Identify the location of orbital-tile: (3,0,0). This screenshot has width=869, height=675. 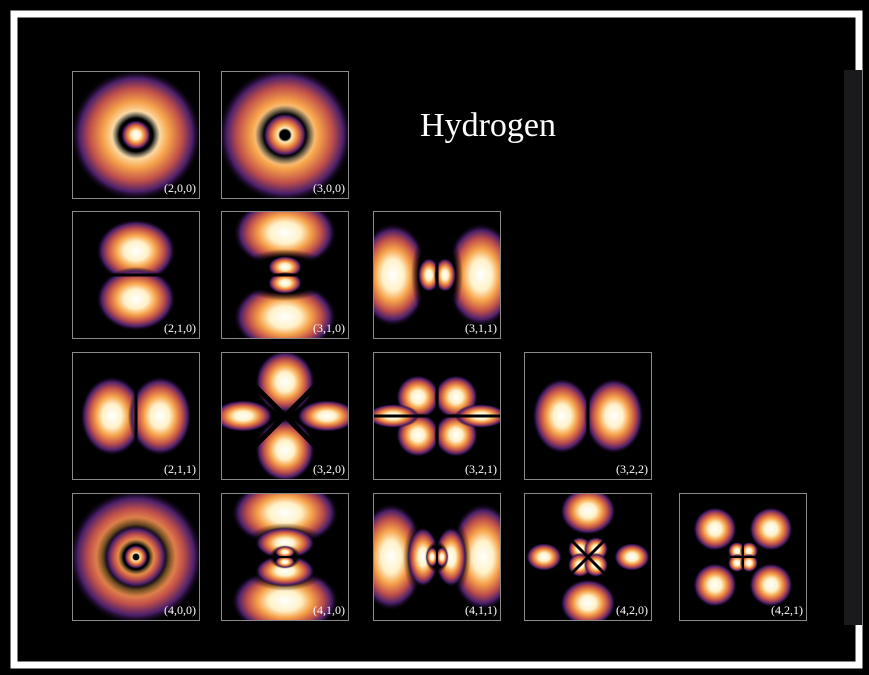
(285, 135).